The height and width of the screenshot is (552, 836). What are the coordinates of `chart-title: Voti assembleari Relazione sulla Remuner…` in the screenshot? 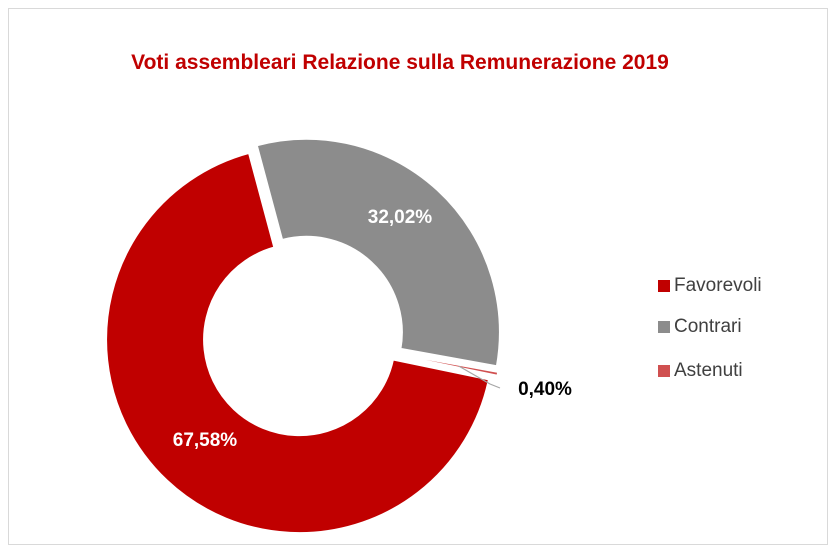 It's located at (400, 62).